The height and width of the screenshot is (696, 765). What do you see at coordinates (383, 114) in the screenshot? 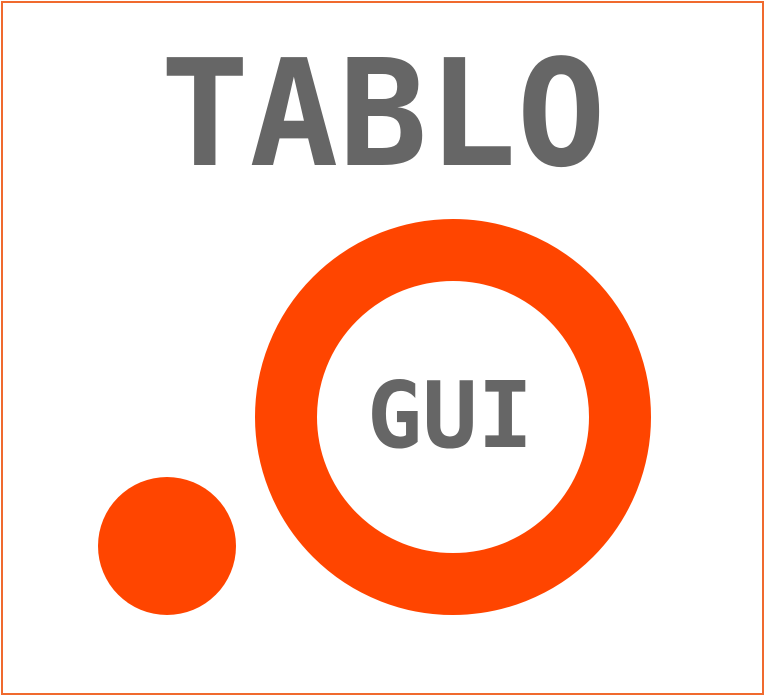
I see `logo-title: TABLO` at bounding box center [383, 114].